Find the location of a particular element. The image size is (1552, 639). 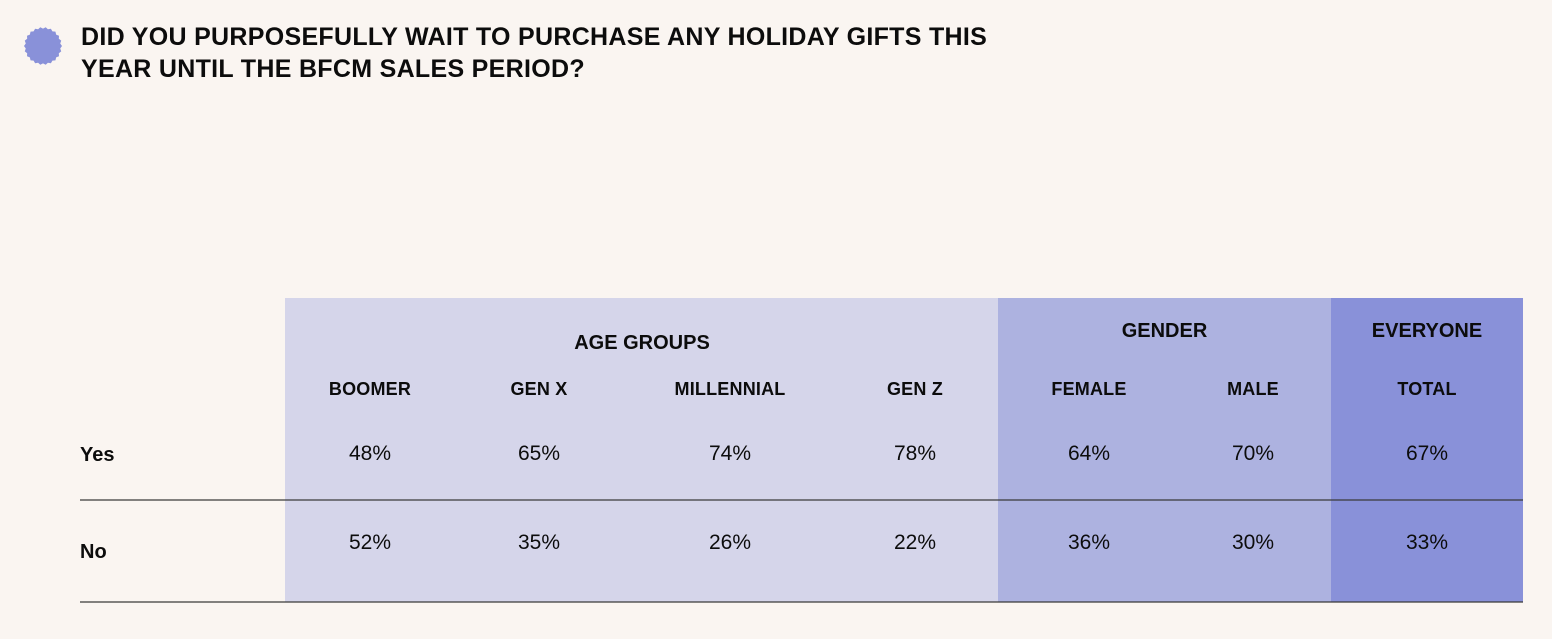

cell-yes-3: 78% is located at coordinates (915, 453).